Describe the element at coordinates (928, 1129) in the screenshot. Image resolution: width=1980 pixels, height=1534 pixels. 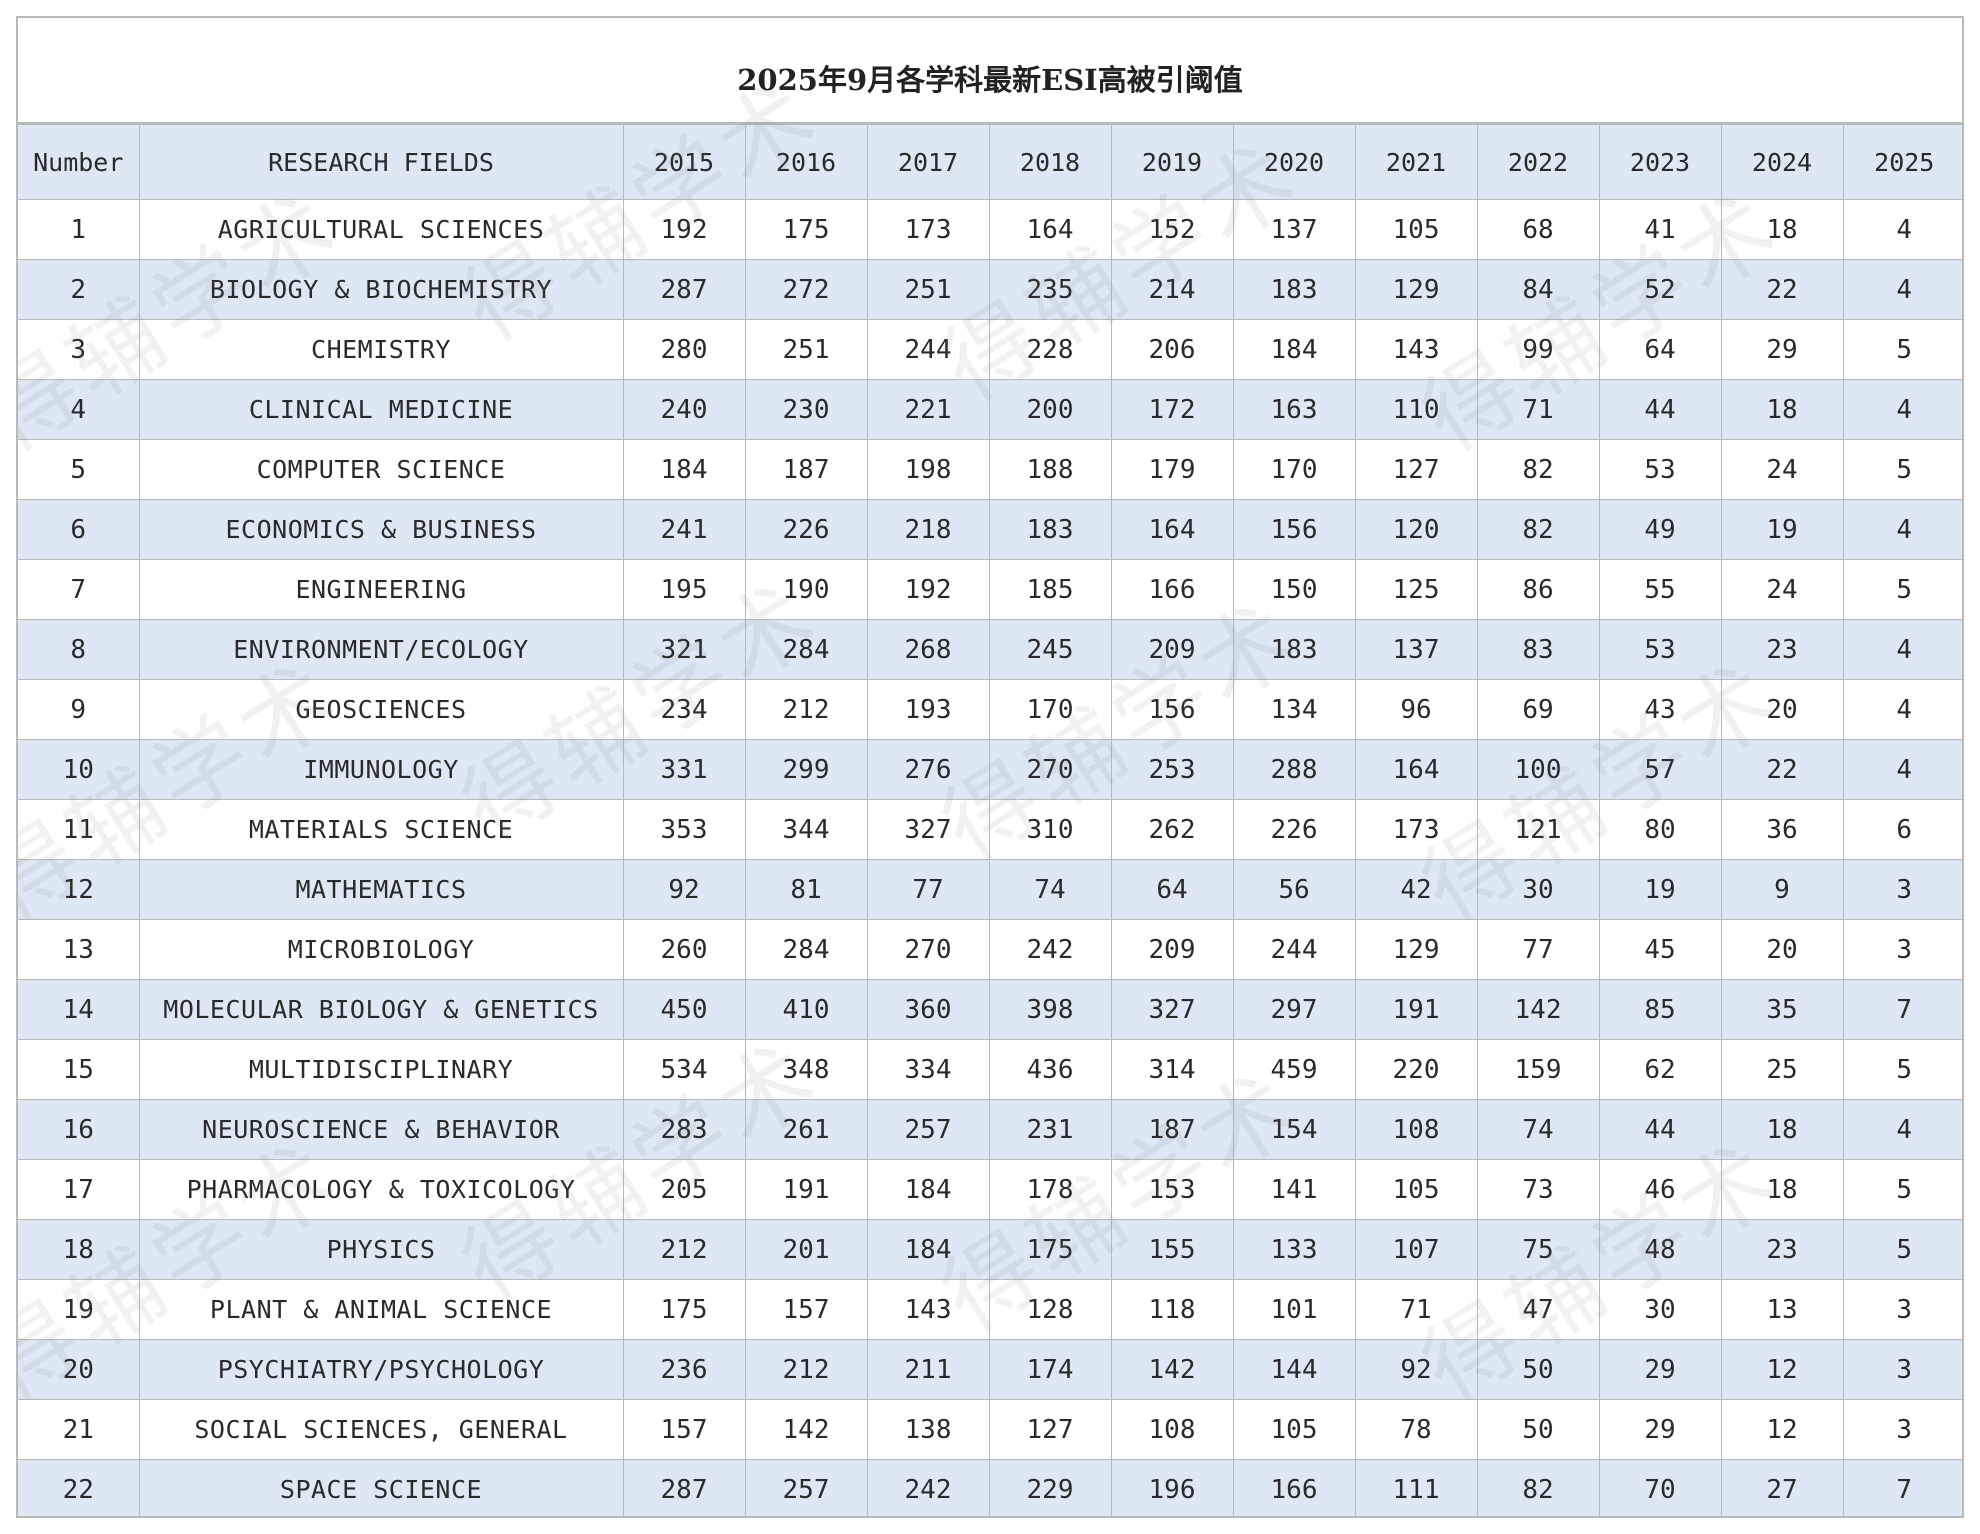
I see `threshold-value-cell: 257` at that location.